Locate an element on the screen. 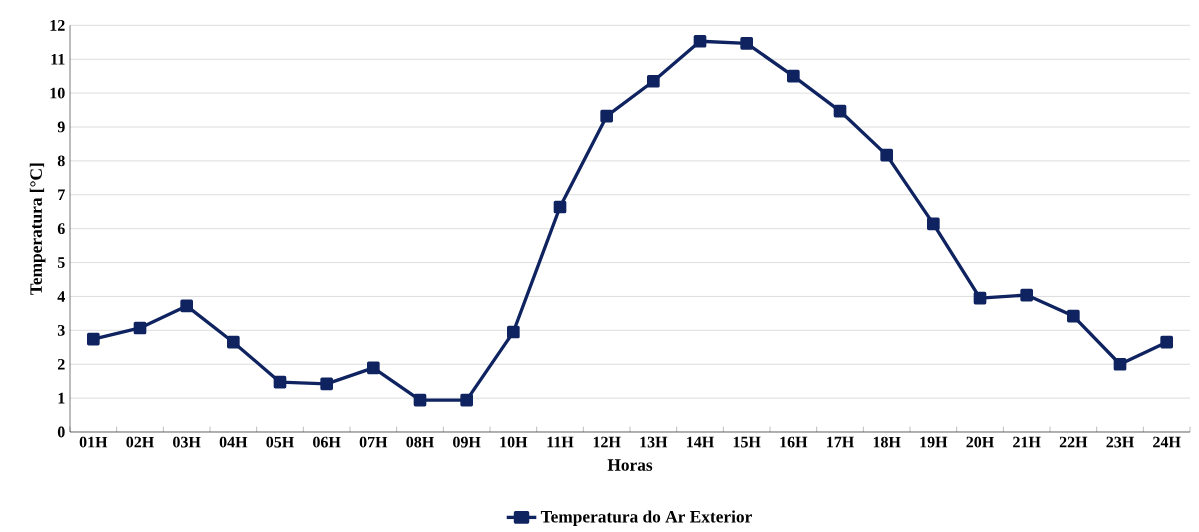 Image resolution: width=1199 pixels, height=532 pixels. y-tick-label: 11 is located at coordinates (58, 59).